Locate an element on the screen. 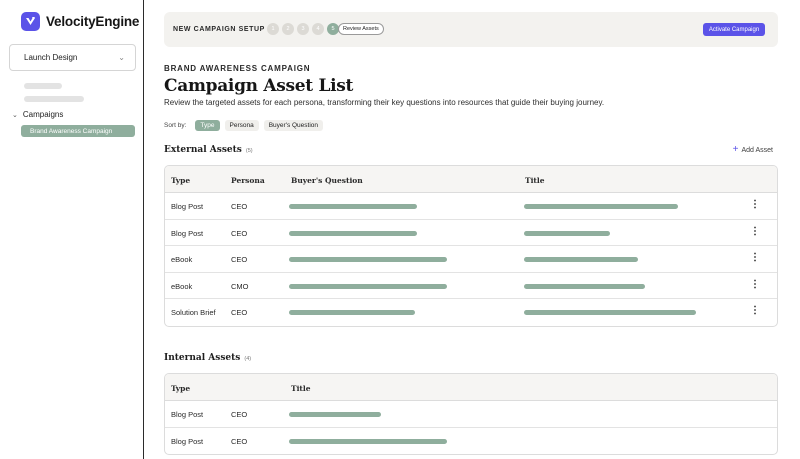  internal-assets-title: Internal Assets is located at coordinates (202, 358).